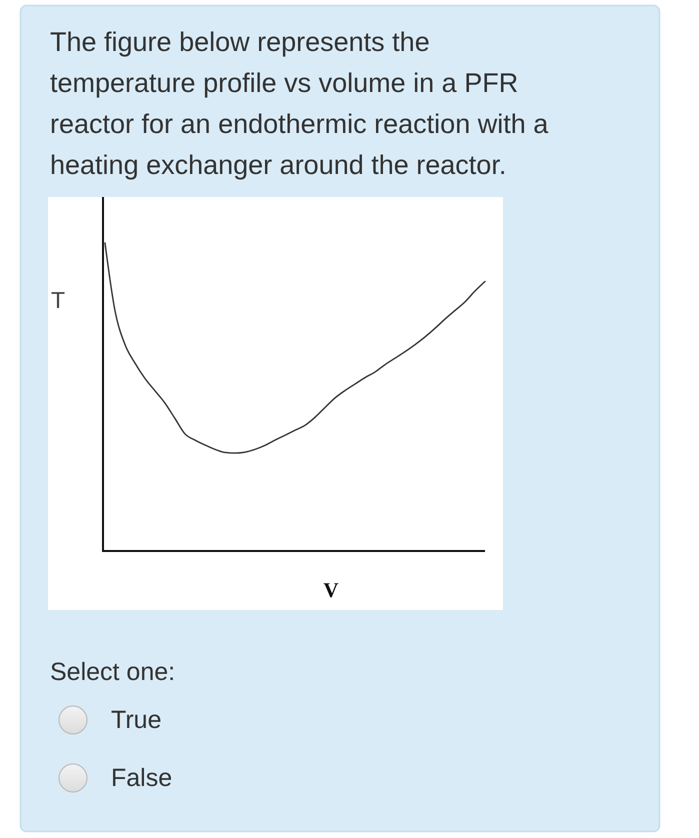 This screenshot has width=699, height=838. What do you see at coordinates (136, 720) in the screenshot?
I see `text: True` at bounding box center [136, 720].